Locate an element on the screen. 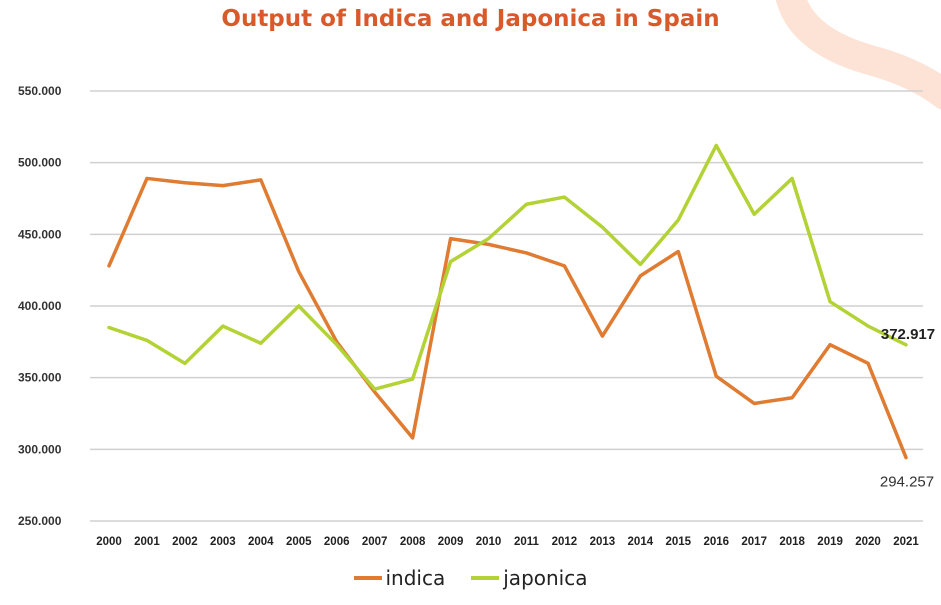 The image size is (941, 605). legend-item-japonica: japonica is located at coordinates (529, 578).